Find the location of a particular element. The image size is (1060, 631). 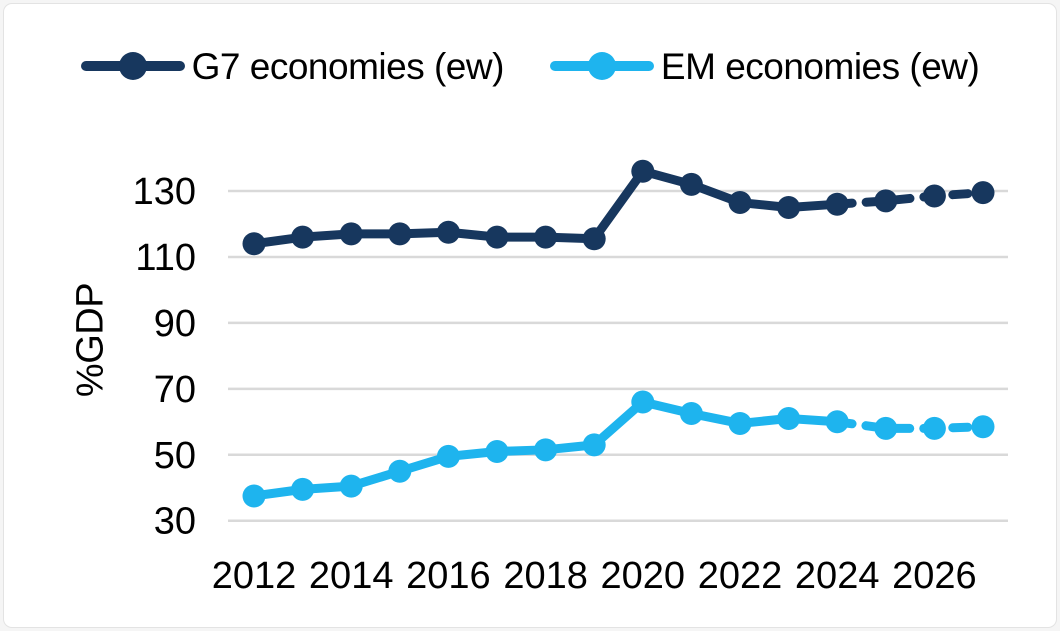

legend-item-em: EM economies (ew) is located at coordinates (764, 66).